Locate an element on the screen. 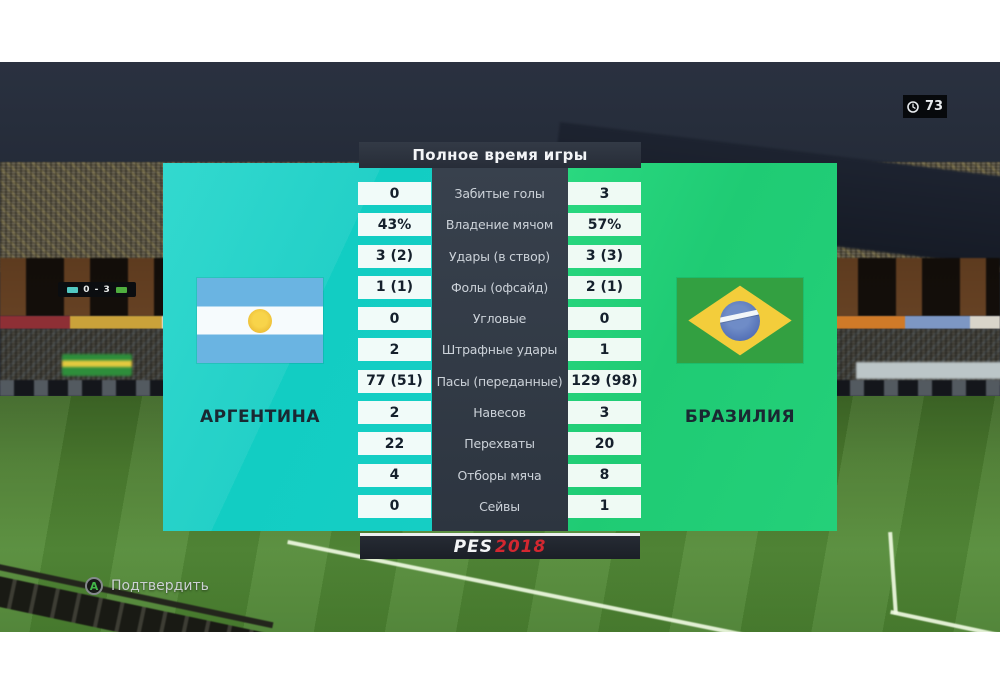 The image size is (1000, 700). stat-label: Пасы (переданные) is located at coordinates (499, 381).